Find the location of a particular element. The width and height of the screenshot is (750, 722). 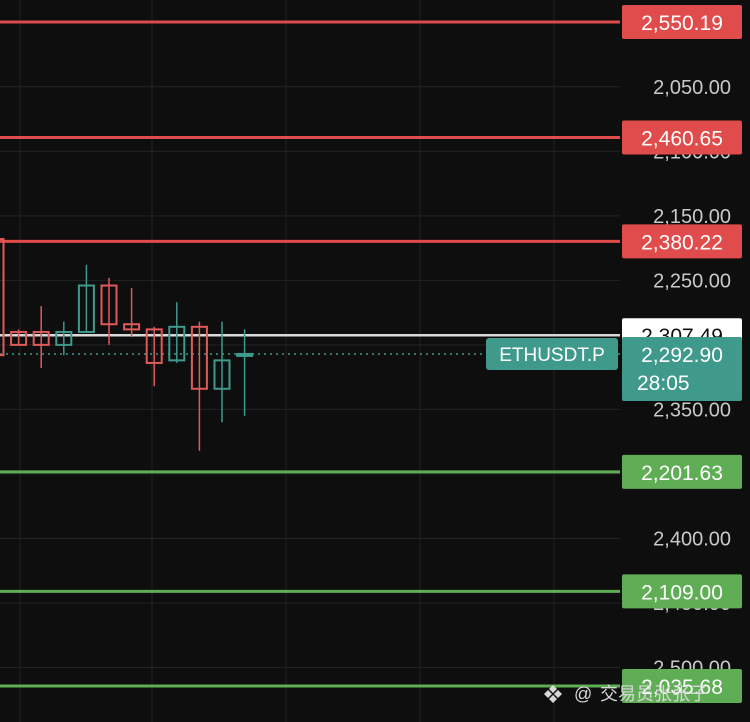

resistance-level-tag: 2,380.22 is located at coordinates (682, 241).